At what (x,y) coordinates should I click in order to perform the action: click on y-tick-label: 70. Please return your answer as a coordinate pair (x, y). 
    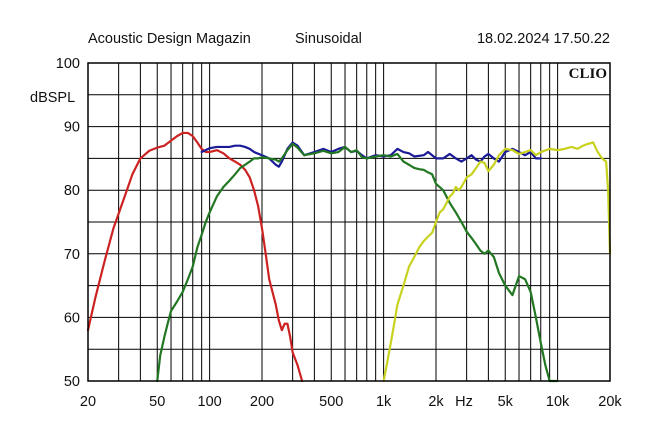
    Looking at the image, I should click on (72, 255).